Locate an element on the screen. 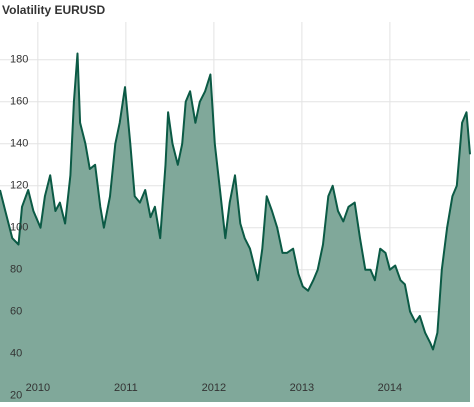 The width and height of the screenshot is (474, 407). x-tick-label: 2011 is located at coordinates (126, 388).